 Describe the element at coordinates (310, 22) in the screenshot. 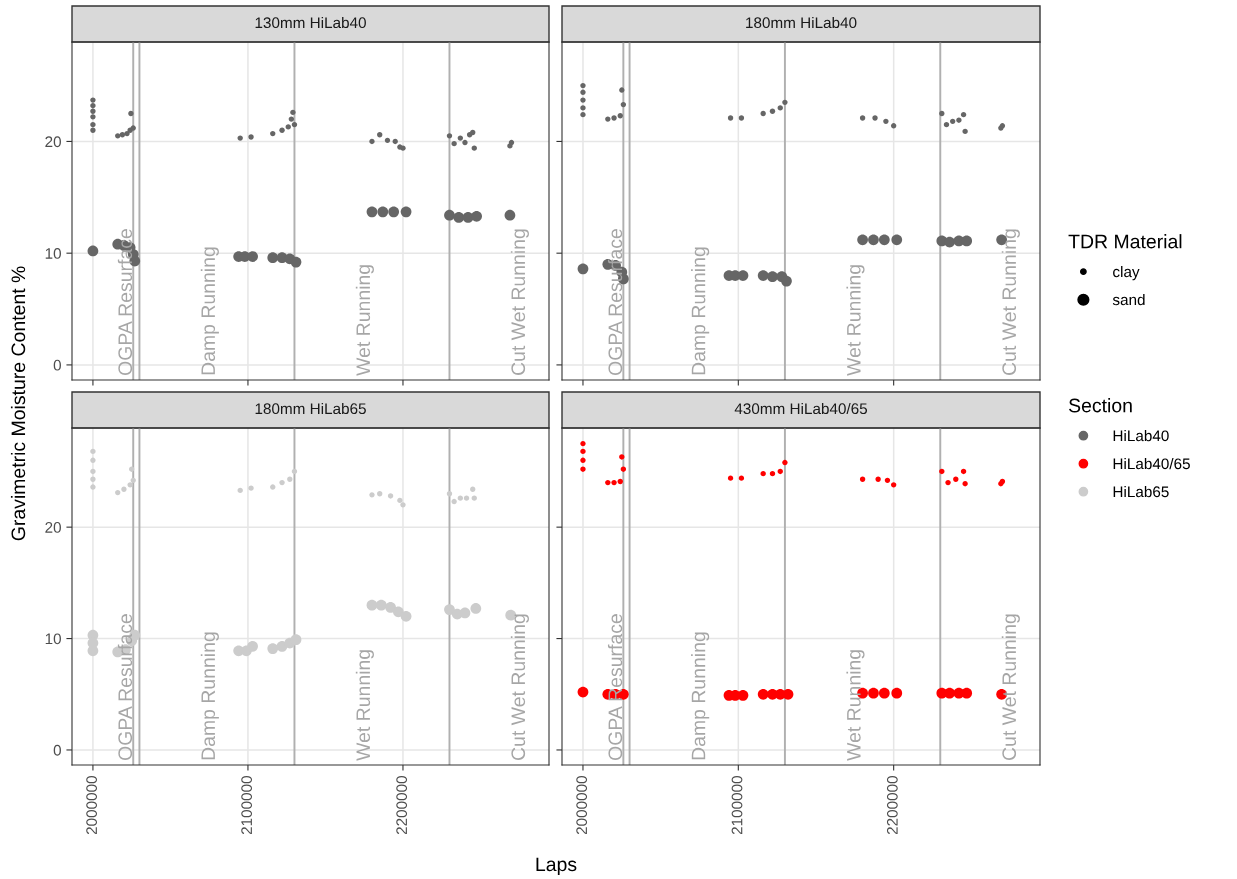

I see `chart-title: 130mm HiLab40` at that location.